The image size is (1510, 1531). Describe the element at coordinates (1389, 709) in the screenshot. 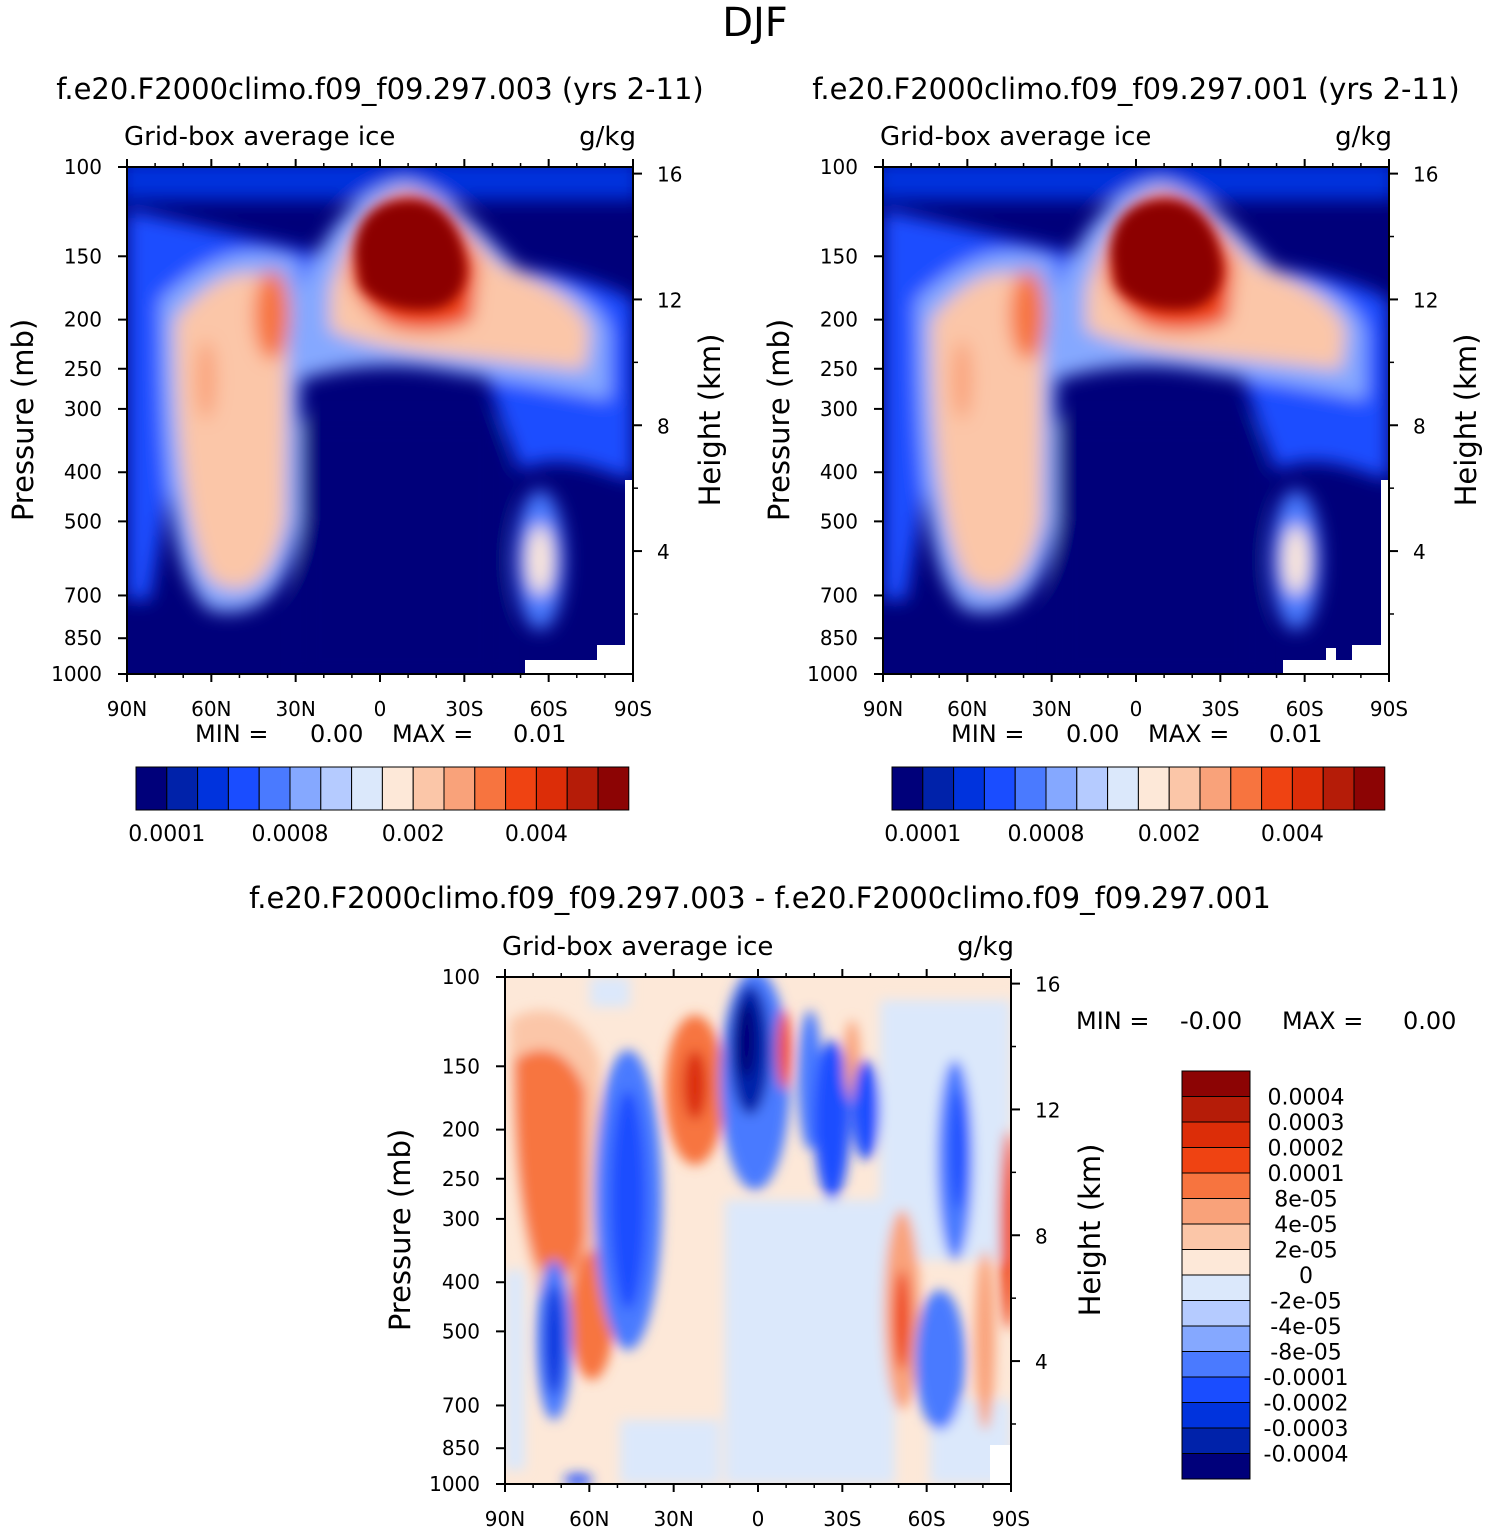

I see `x-tick-label: 90S` at that location.